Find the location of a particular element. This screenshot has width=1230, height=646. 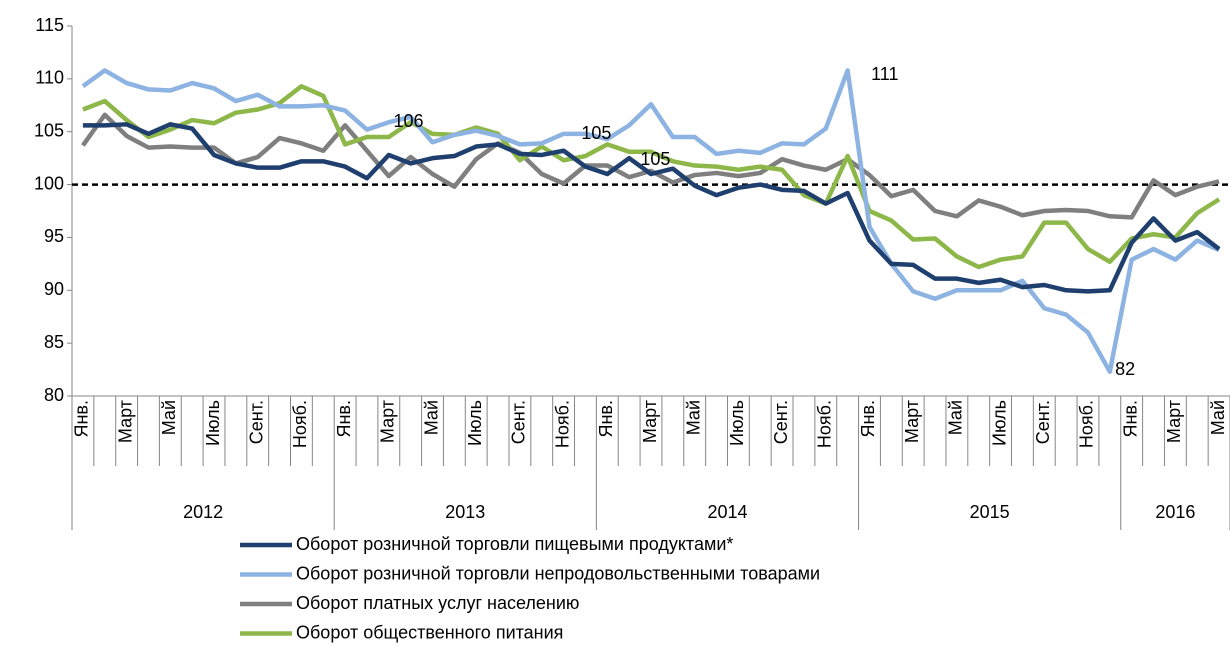

annotation: 106 is located at coordinates (408, 121).